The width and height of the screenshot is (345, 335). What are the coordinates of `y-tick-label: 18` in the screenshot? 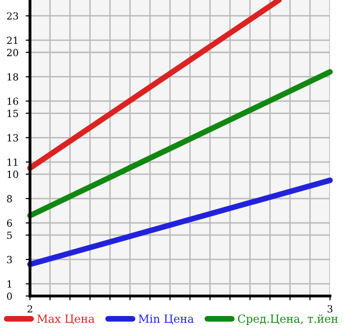 It's located at (13, 77).